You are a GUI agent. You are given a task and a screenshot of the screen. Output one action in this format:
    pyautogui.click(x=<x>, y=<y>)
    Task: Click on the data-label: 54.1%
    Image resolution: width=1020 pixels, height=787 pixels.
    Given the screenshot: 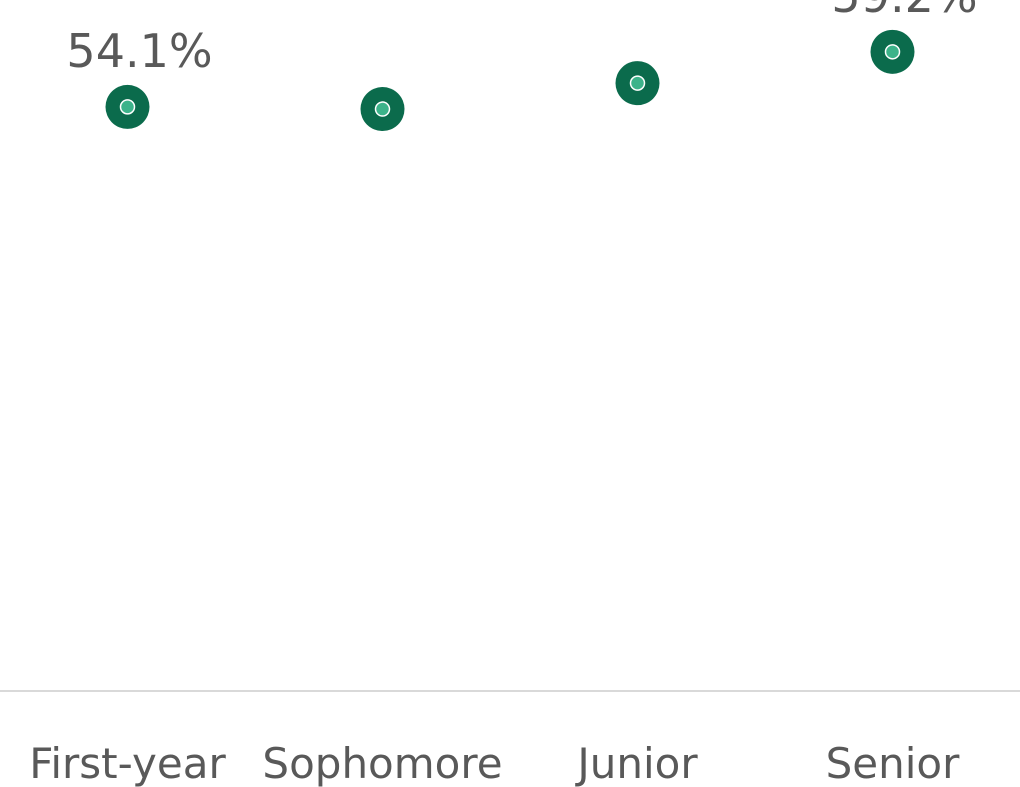 What is the action you would take?
    pyautogui.click(x=139, y=51)
    